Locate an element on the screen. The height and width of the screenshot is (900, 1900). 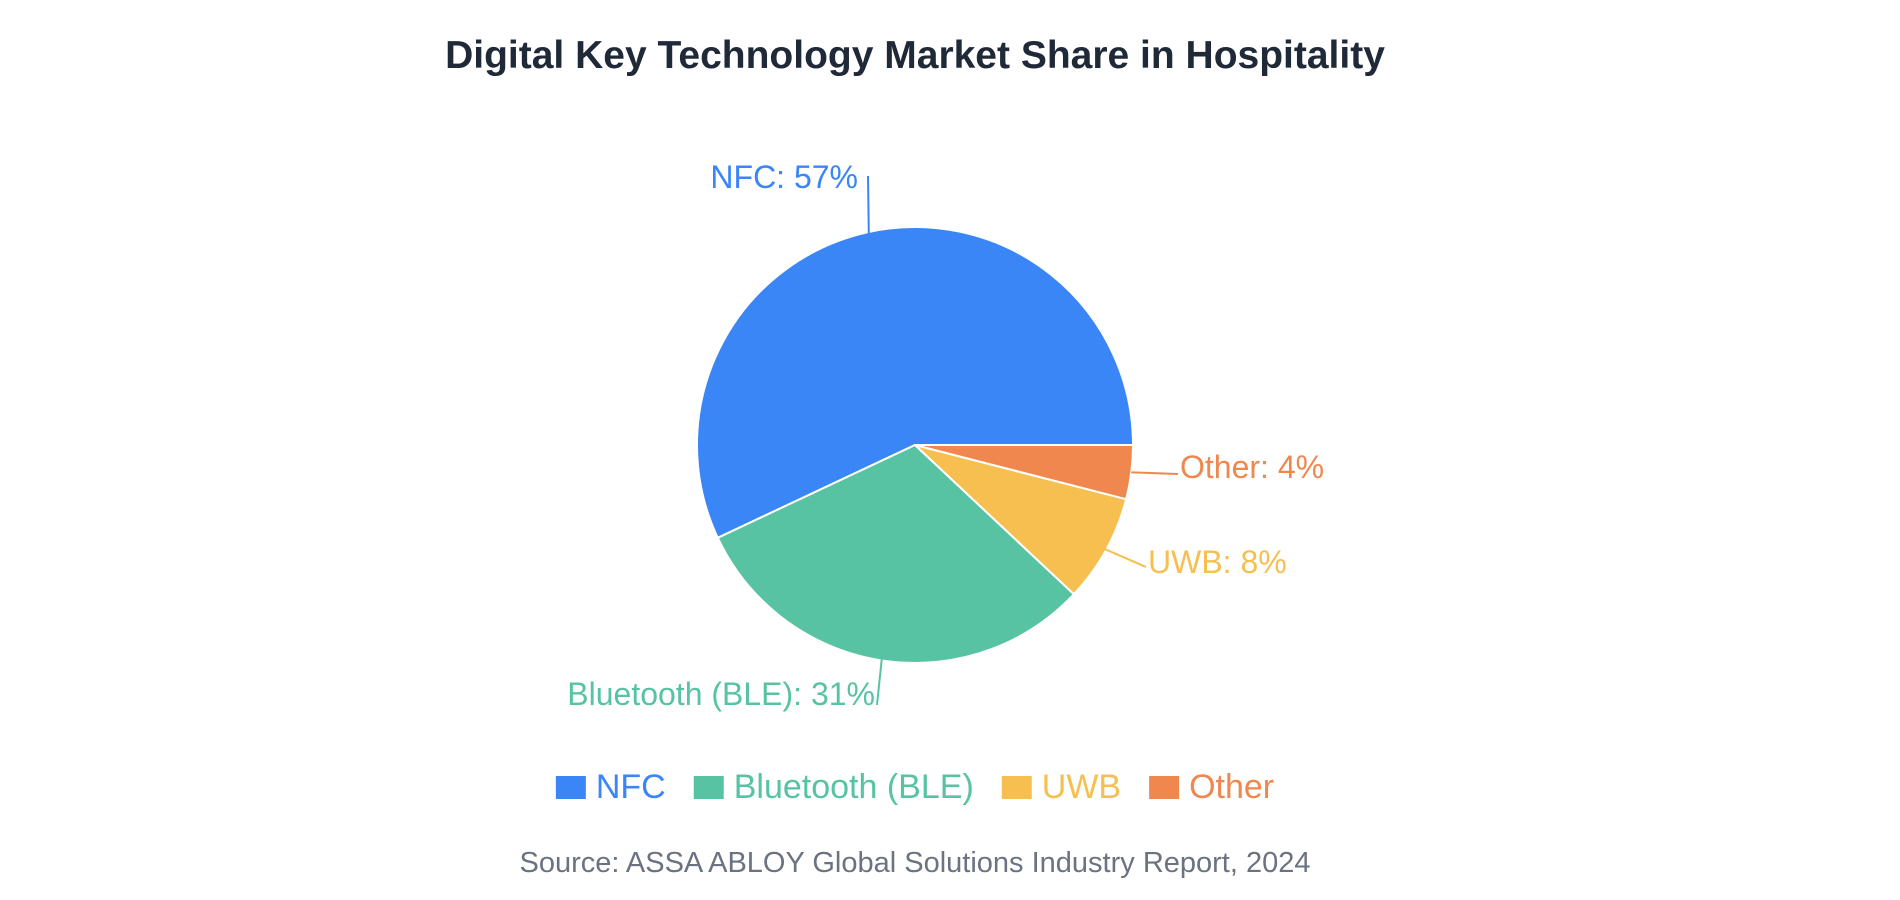
pie-slice-other is located at coordinates (1024, 472).